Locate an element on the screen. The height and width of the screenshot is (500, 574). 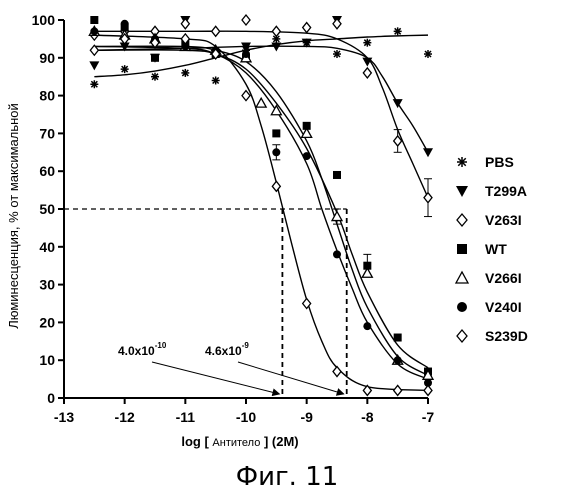
ec50-high-label: 4.6x10⁻⁹ is located at coordinates (227, 349).